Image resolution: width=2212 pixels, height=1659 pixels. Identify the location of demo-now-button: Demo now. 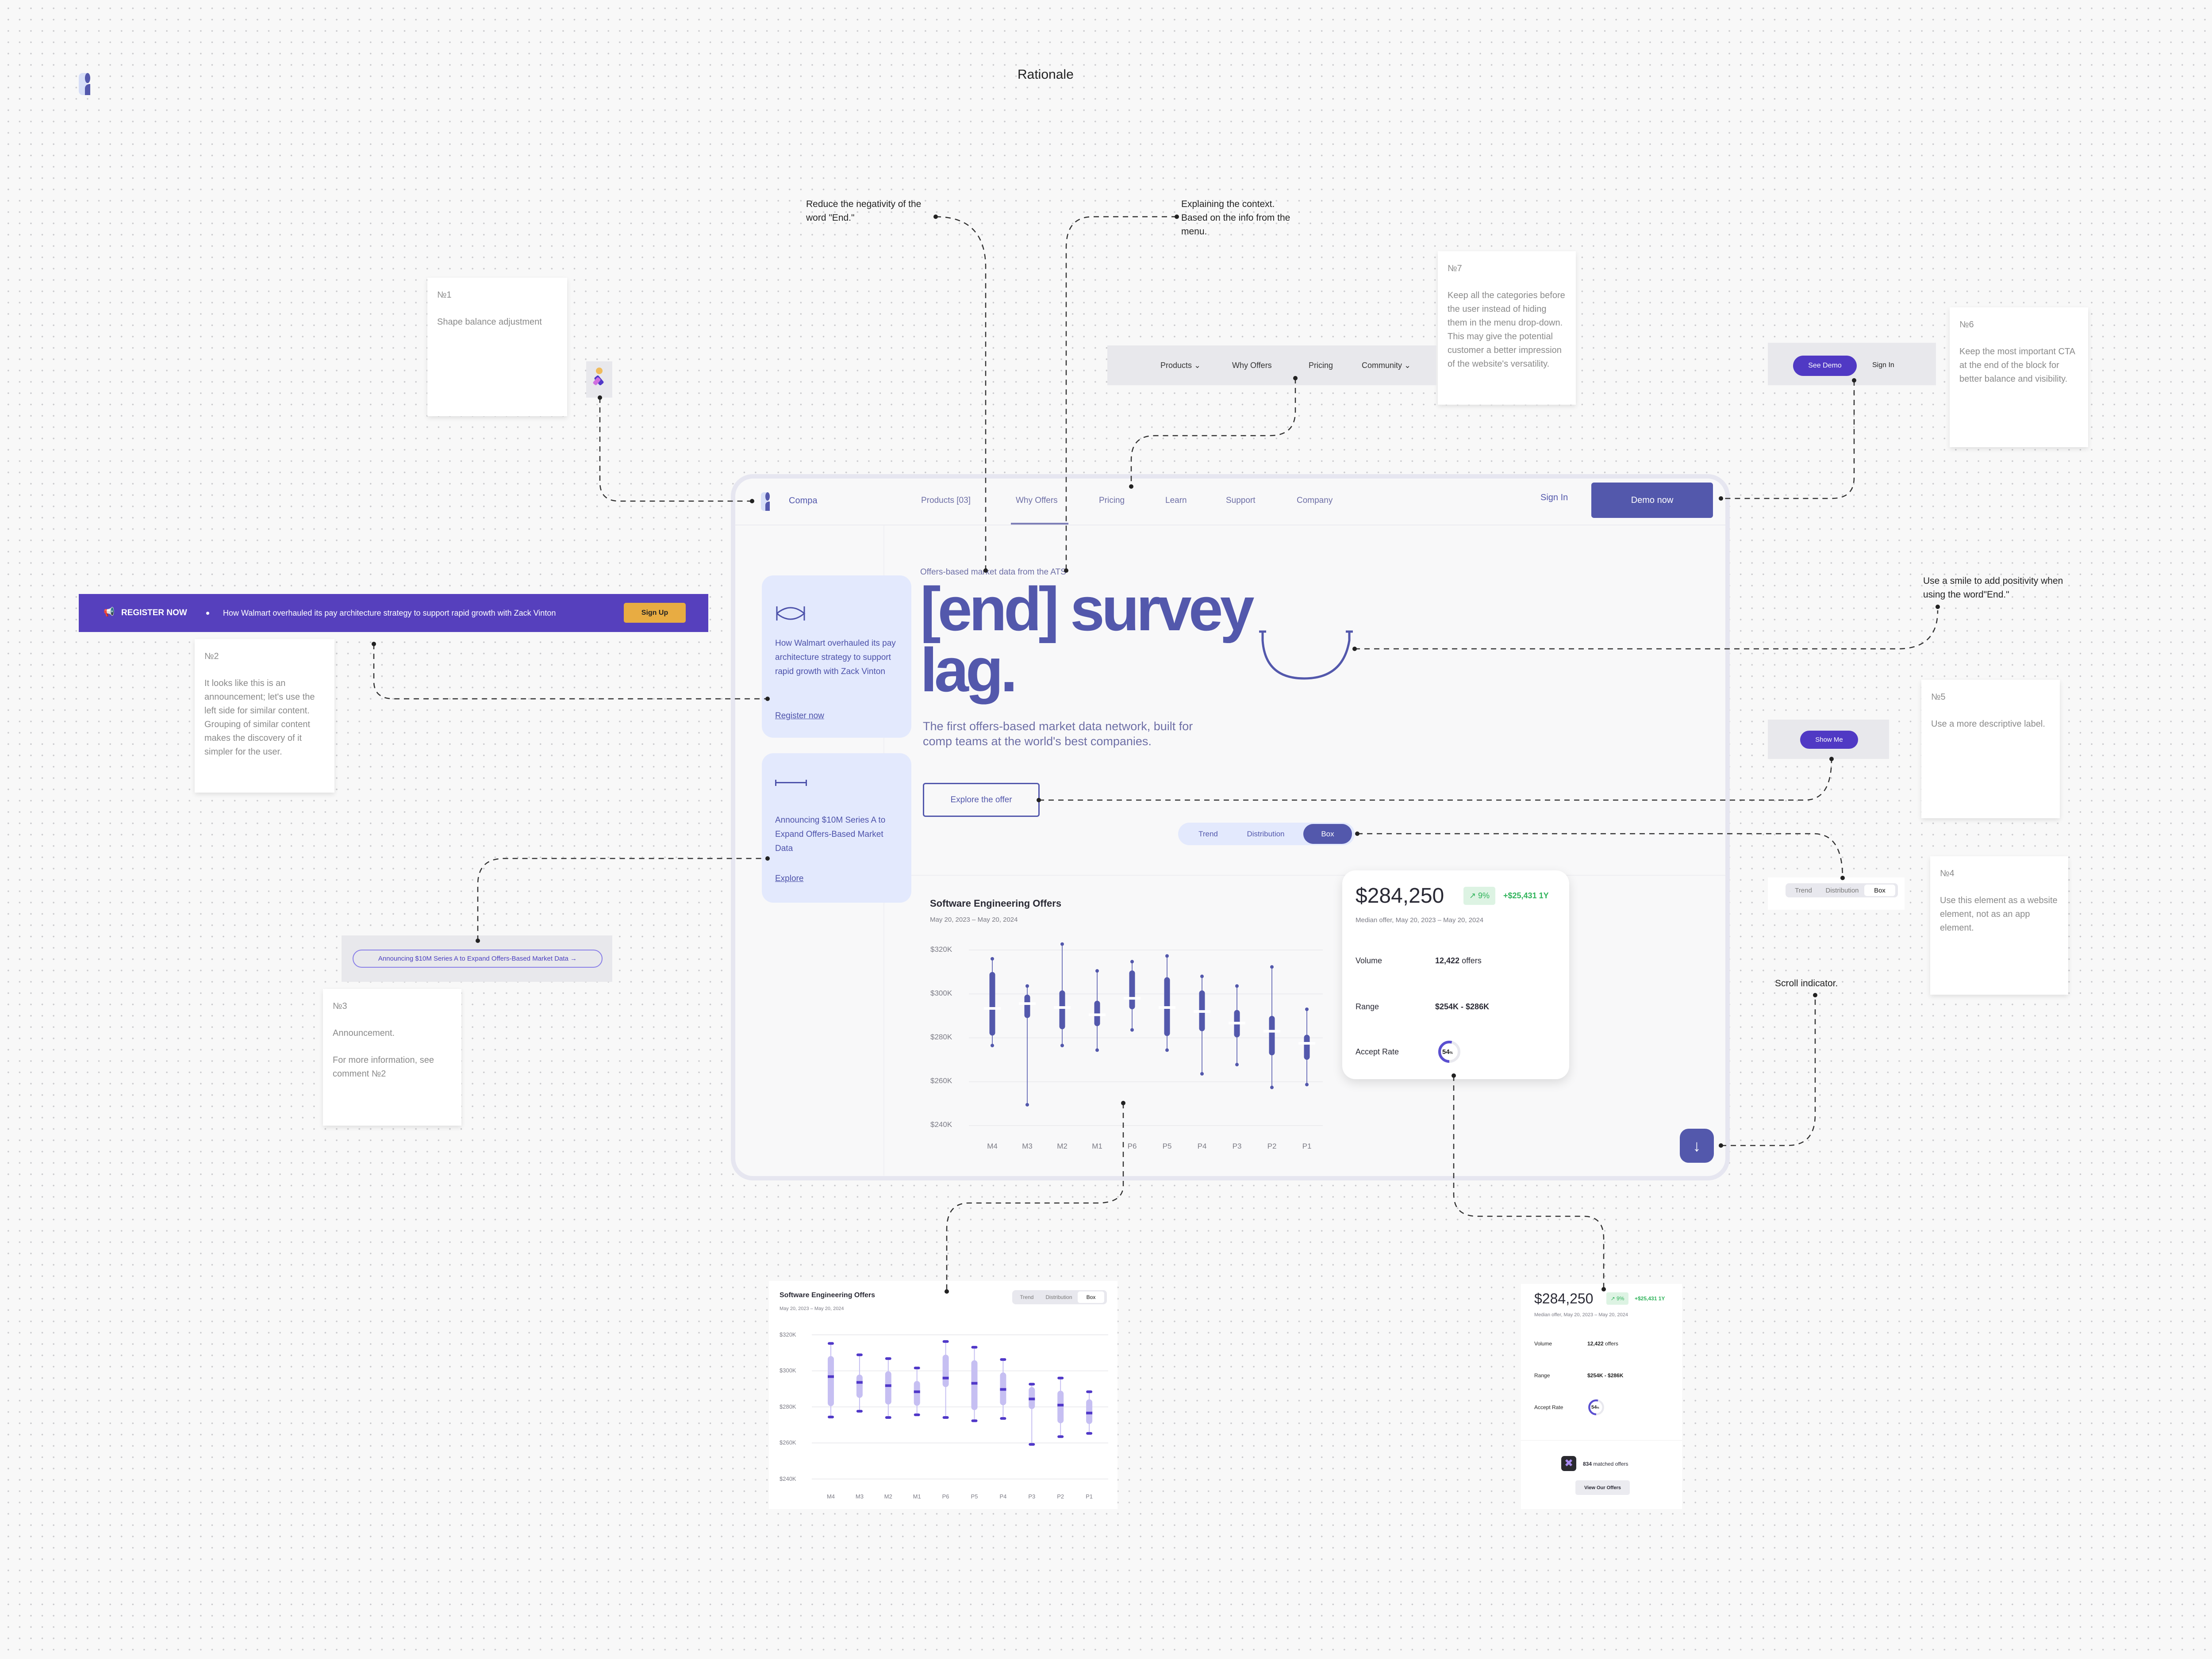
(1652, 500).